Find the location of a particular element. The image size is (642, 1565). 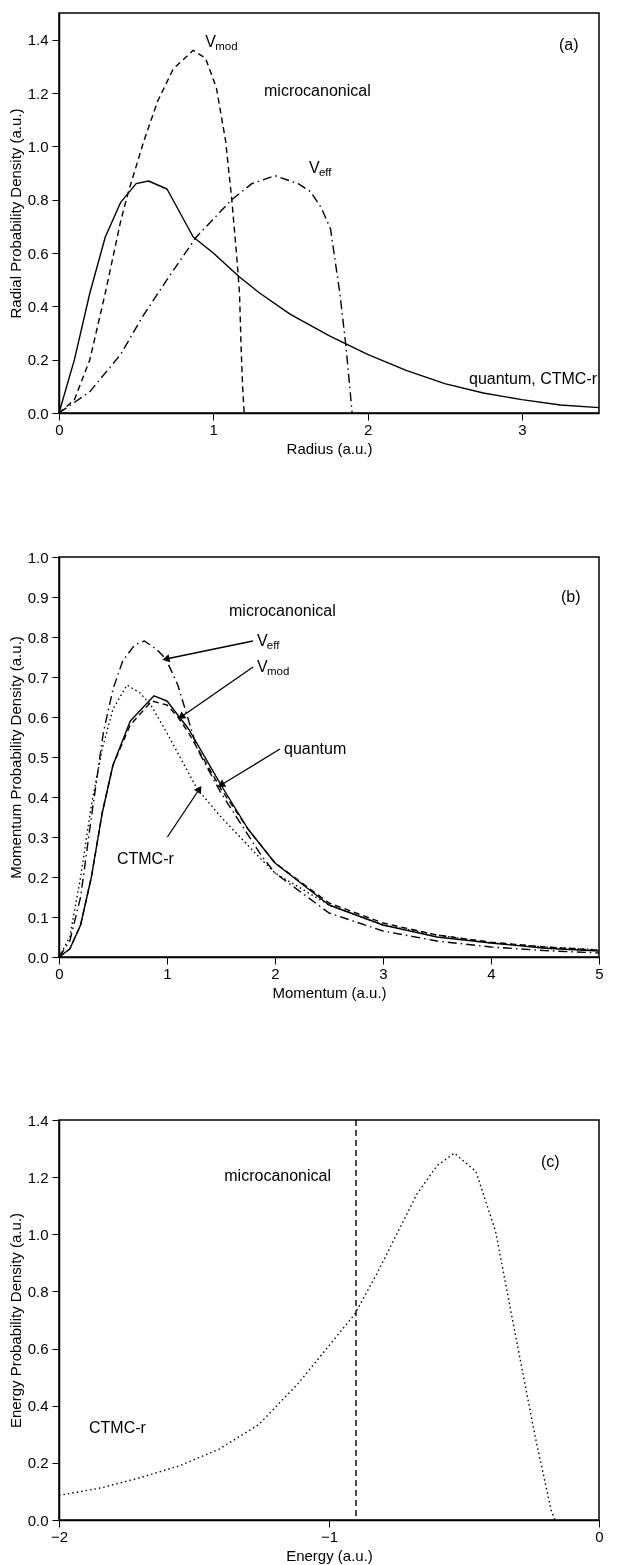

y-tick-label: 0.9 is located at coordinates (38, 597).